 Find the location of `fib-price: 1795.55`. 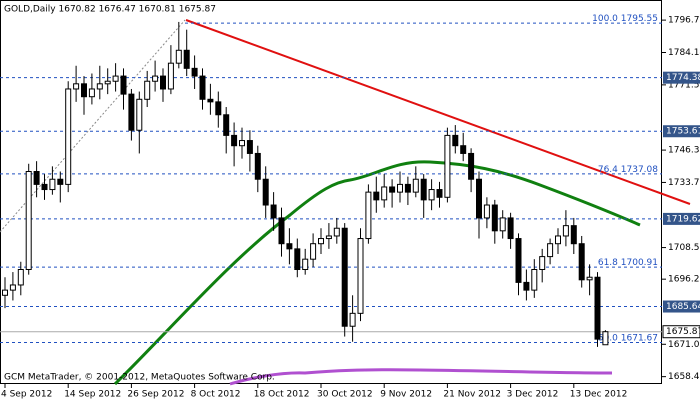

fib-price: 1795.55 is located at coordinates (639, 19).